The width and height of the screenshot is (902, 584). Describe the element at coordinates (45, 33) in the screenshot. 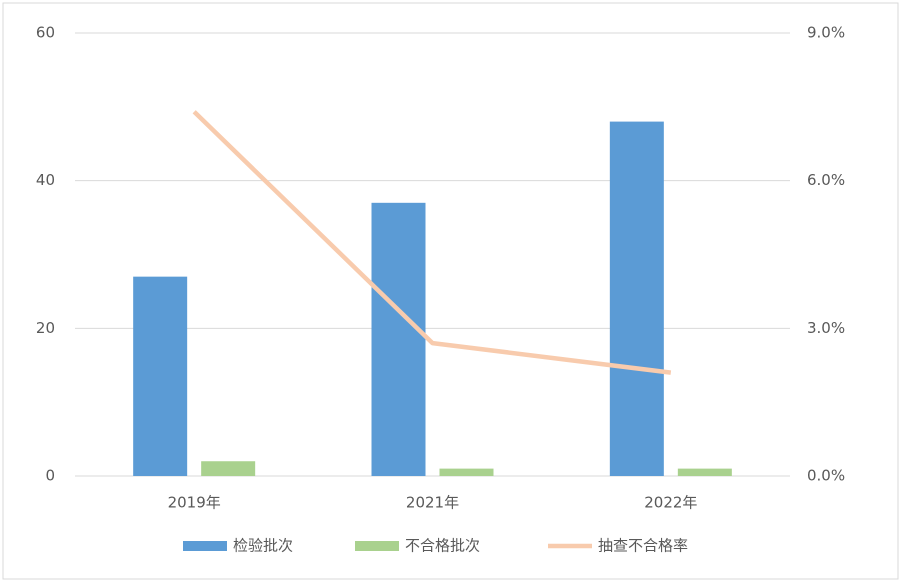

I see `y-tick-label: 60` at that location.